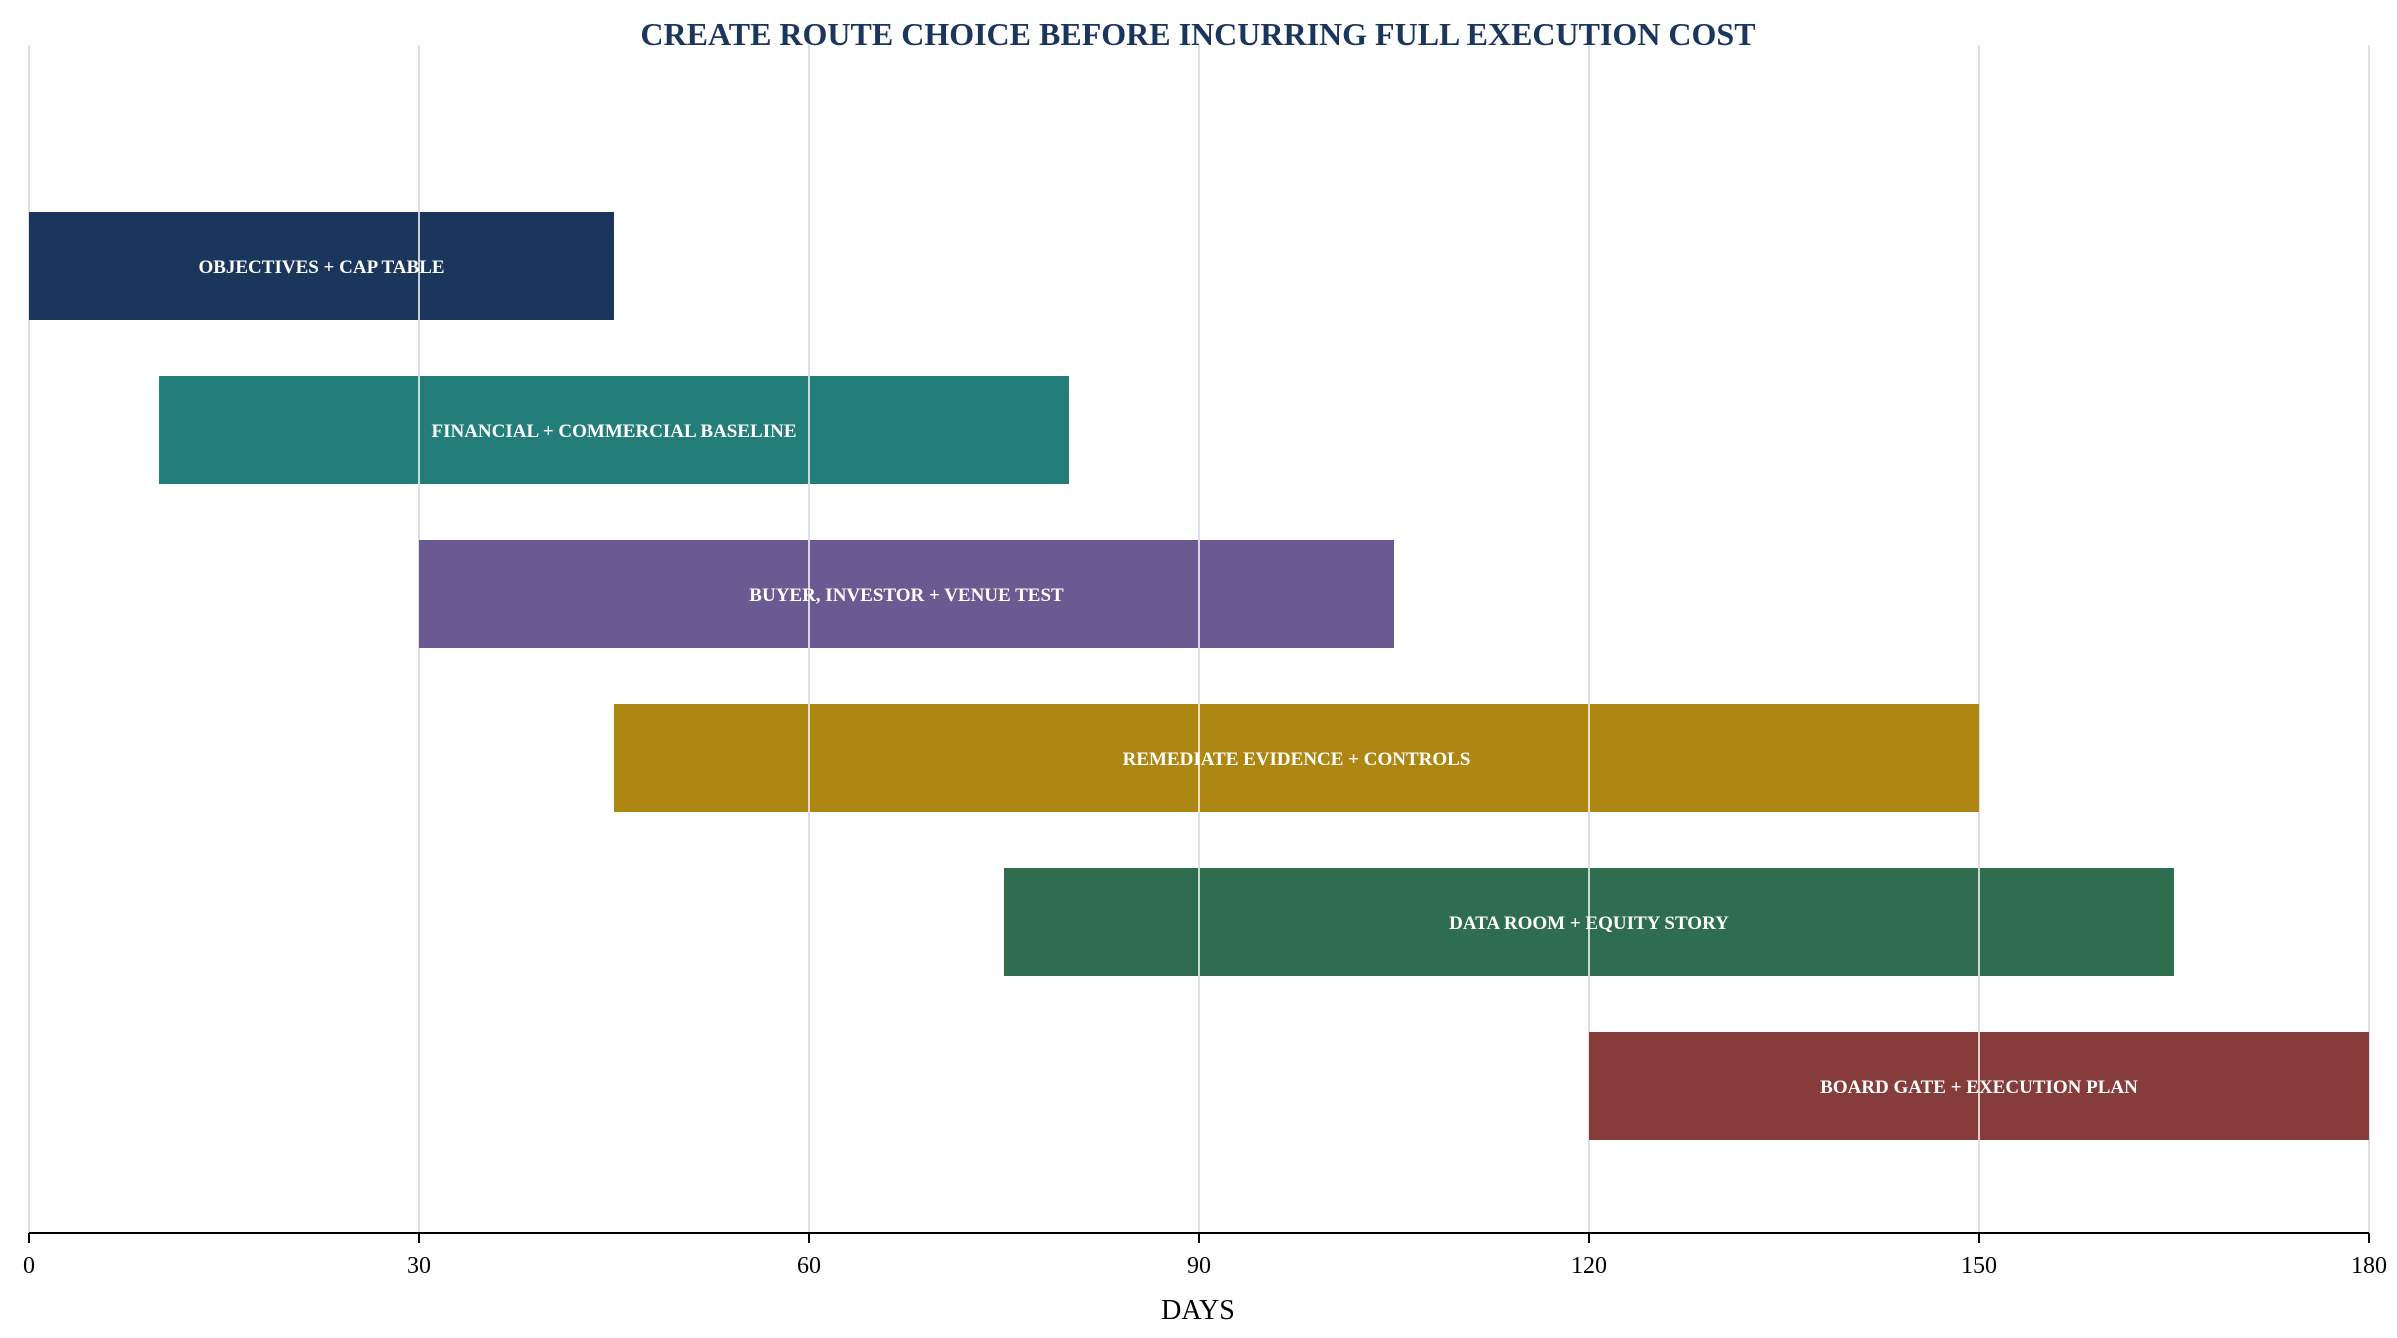  I want to click on task-label-3: BUYER, INVESTOR + VENUE TEST, so click(906, 595).